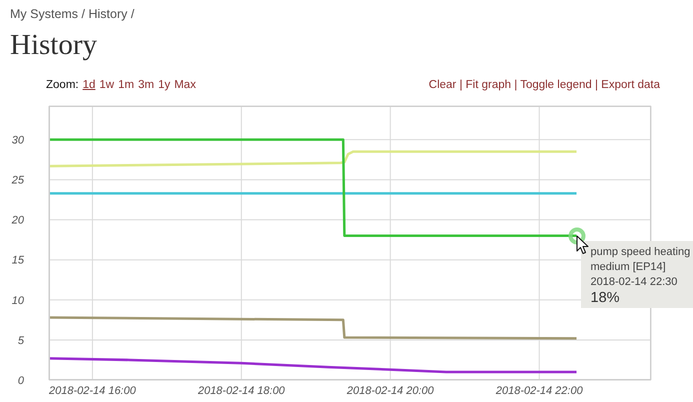 The height and width of the screenshot is (402, 693). Describe the element at coordinates (53, 45) in the screenshot. I see `chart-title: History` at that location.